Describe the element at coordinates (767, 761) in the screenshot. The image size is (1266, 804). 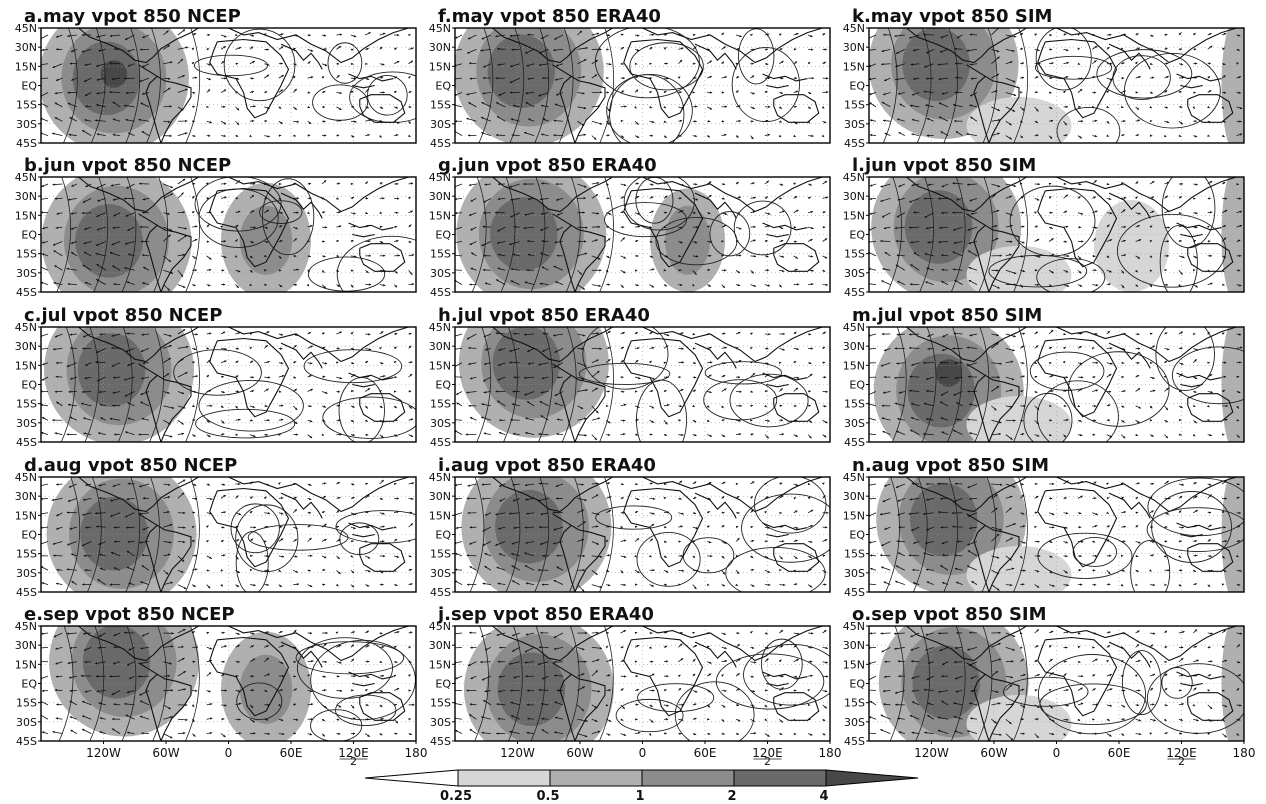
I see `lon-tick-subscript: 2` at that location.